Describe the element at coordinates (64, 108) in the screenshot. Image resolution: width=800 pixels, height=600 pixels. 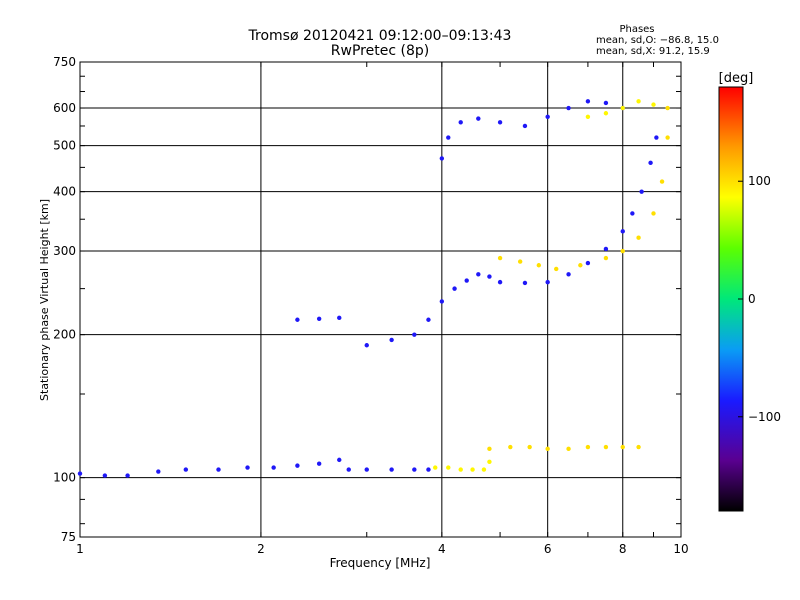
I see `y-tick-label: 600` at that location.